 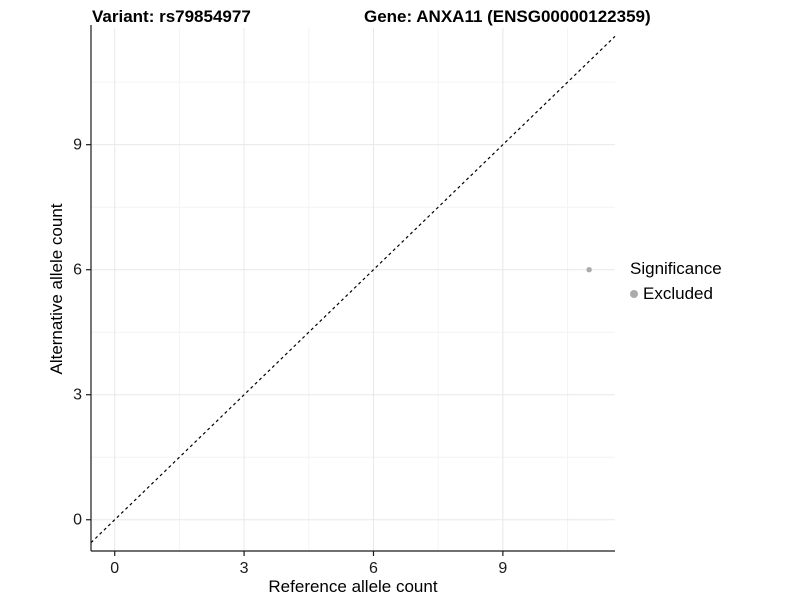 I want to click on legend-item-excluded: Excluded, so click(x=676, y=294).